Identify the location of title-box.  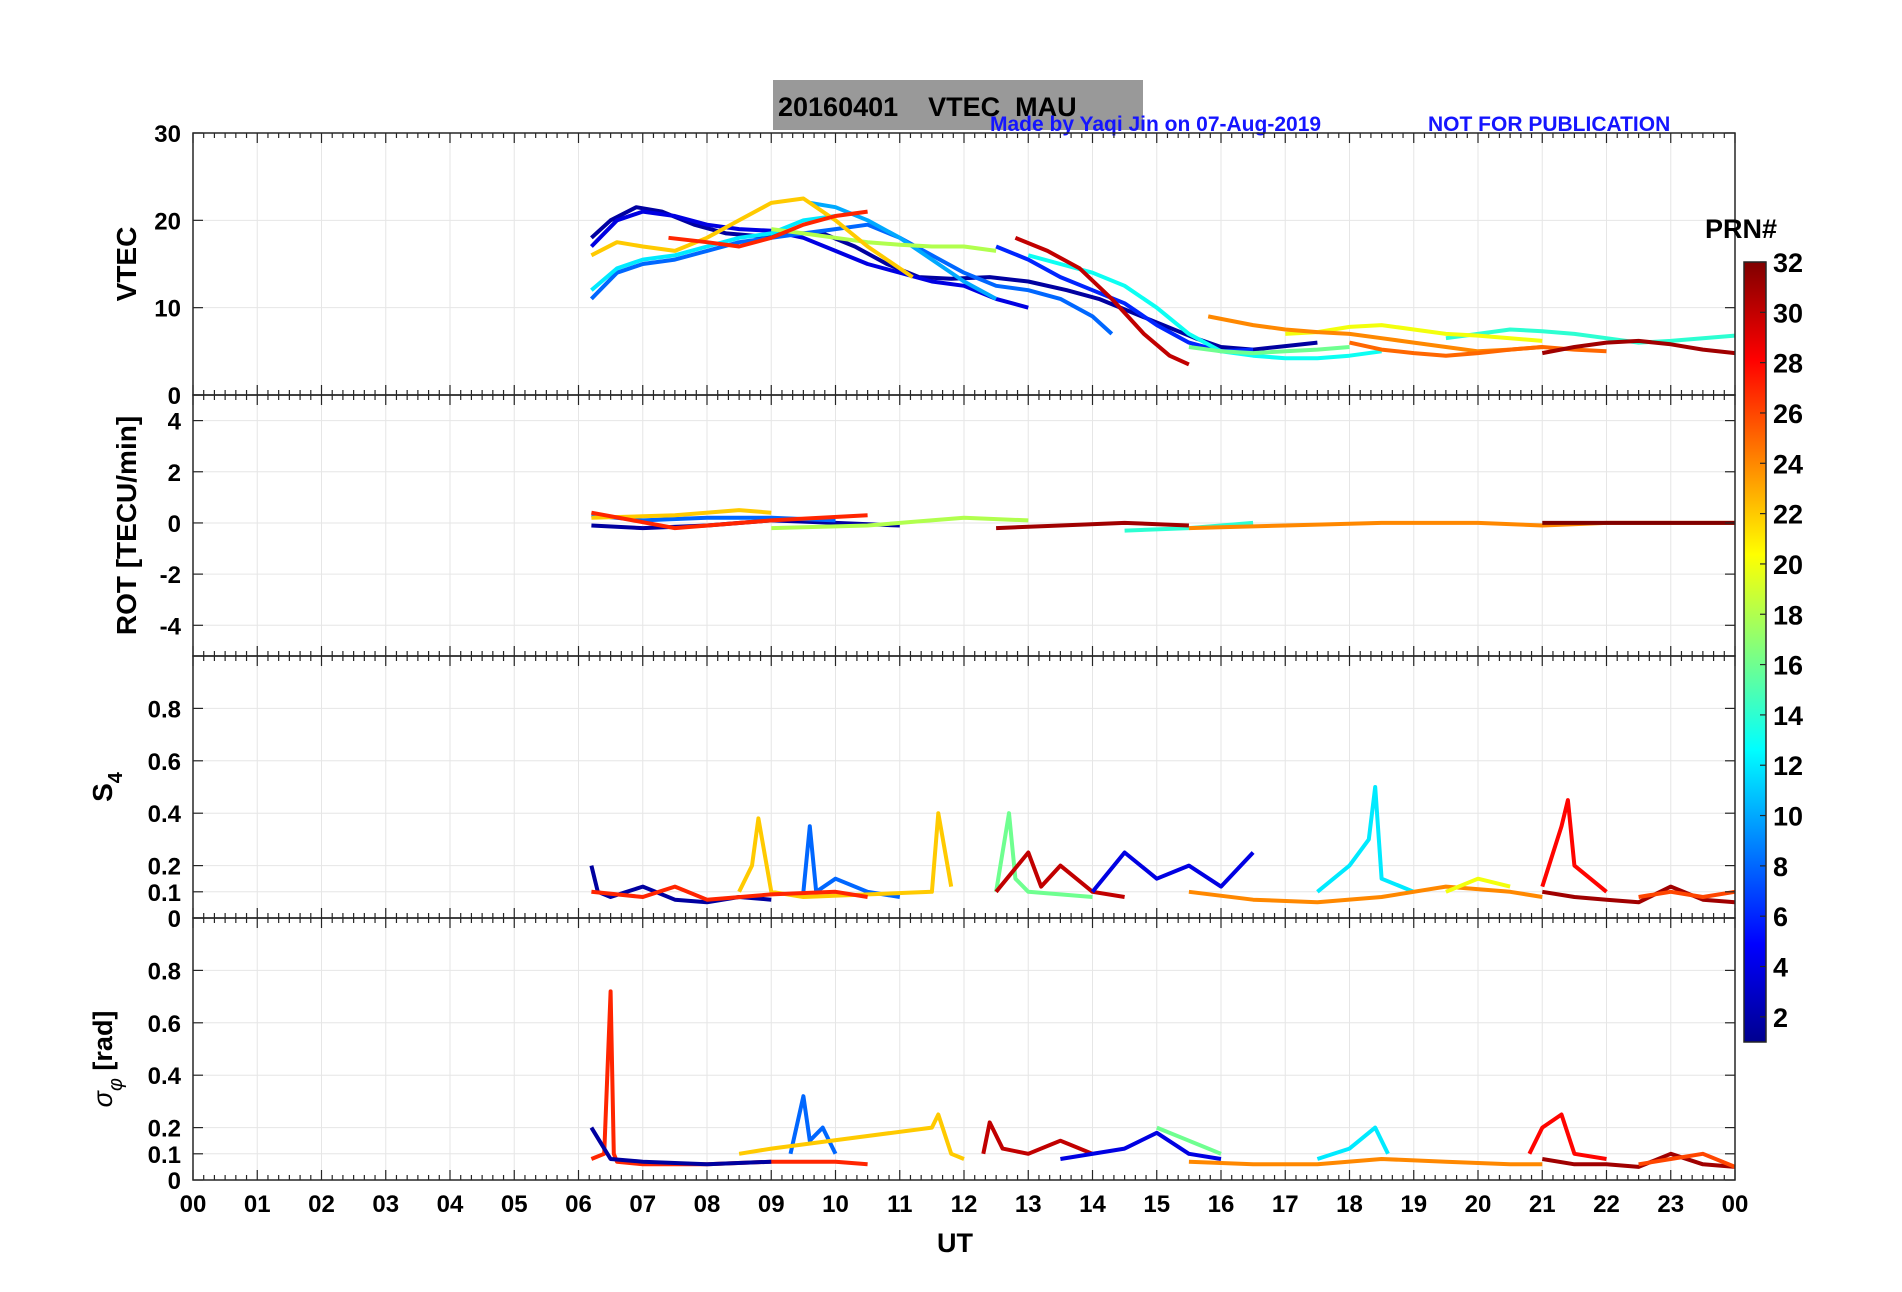
(958, 105).